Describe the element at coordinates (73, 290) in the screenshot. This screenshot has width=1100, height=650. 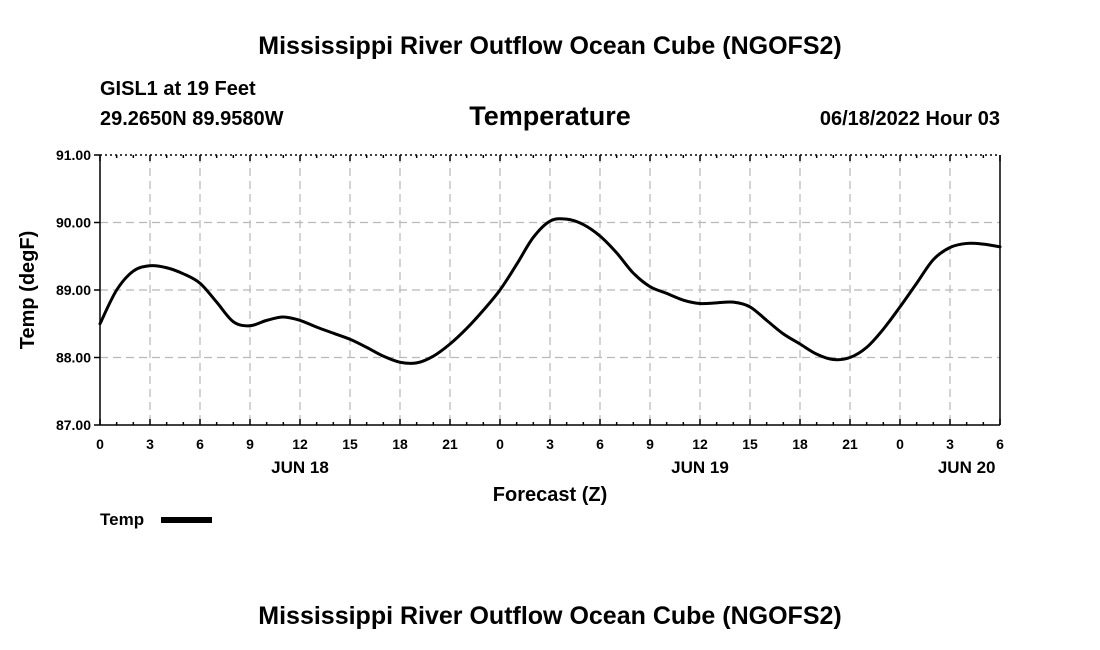
I see `y-tick-label: 89.00` at that location.